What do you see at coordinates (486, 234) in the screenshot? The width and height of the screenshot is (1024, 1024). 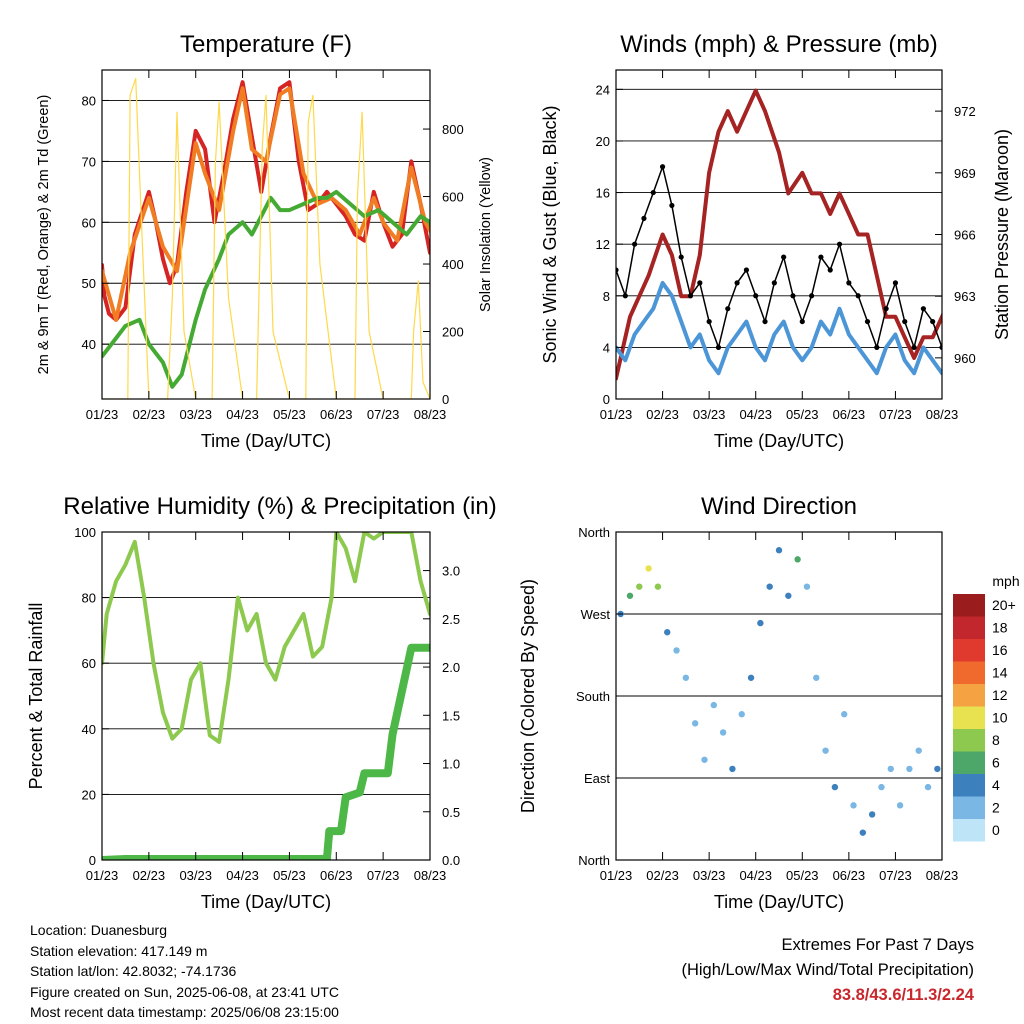 I see `y-axis-right-label: Solar Insolation (Yellow)` at bounding box center [486, 234].